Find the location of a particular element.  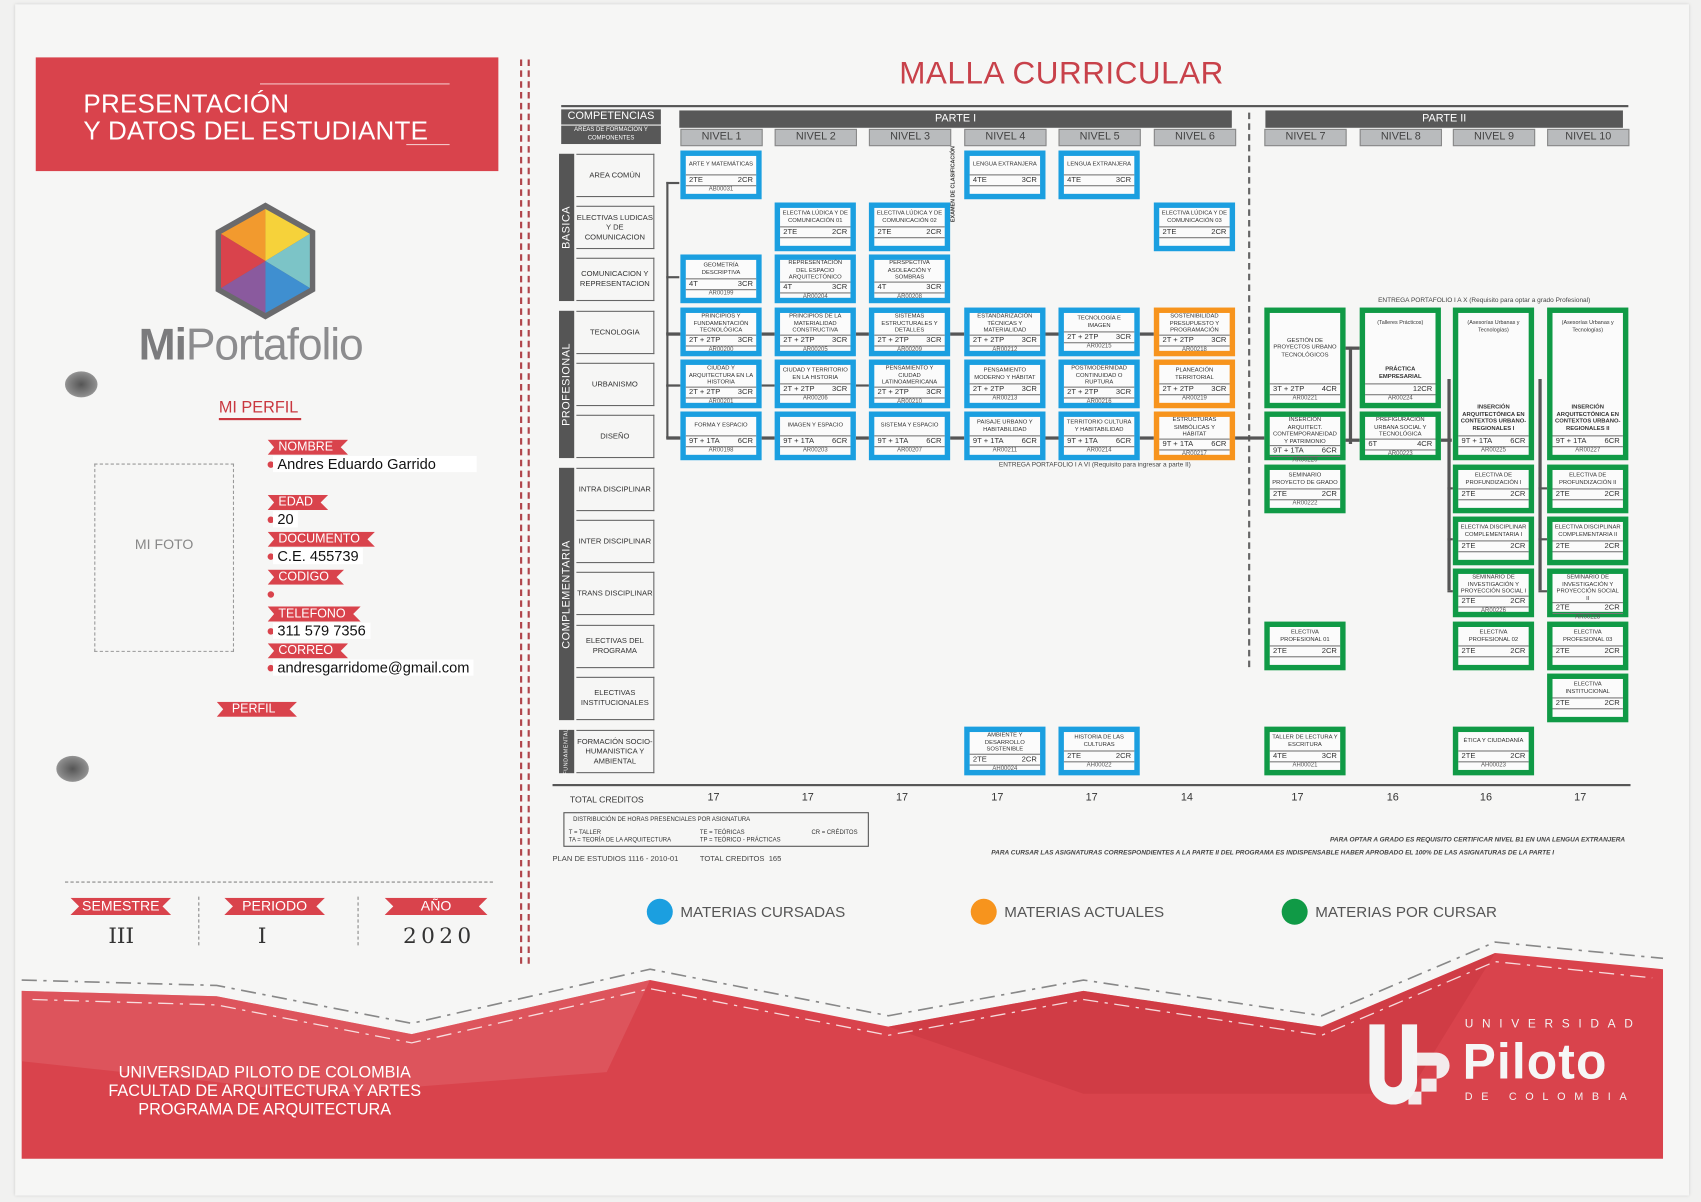

area-row-label: AREA COMÚN is located at coordinates (615, 175).